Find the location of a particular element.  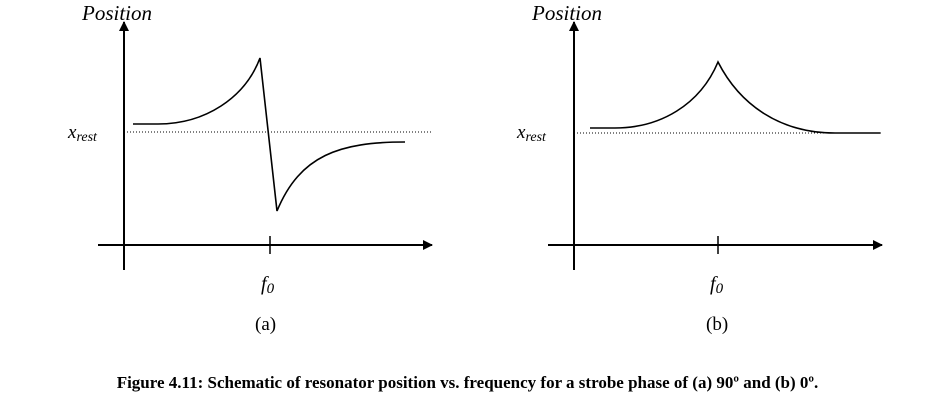

response-curve-b is located at coordinates (735, 97).